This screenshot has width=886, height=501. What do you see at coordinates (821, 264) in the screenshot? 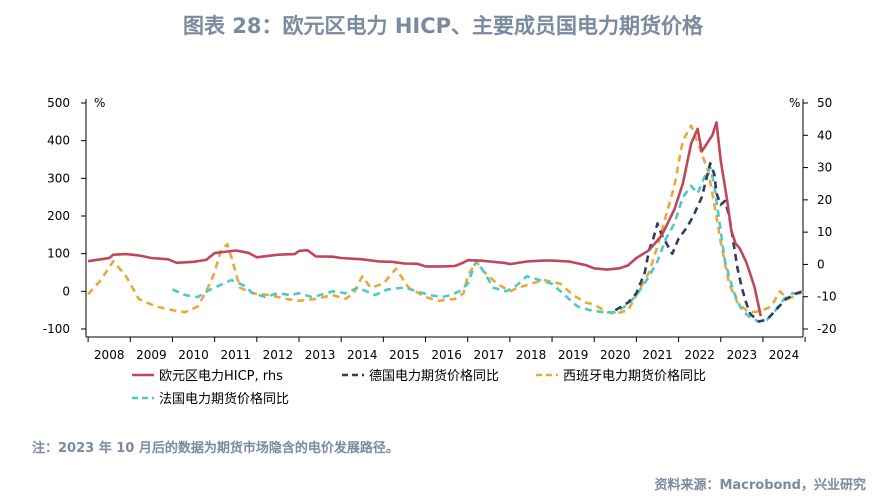
I see `right-tick-label: 0` at bounding box center [821, 264].